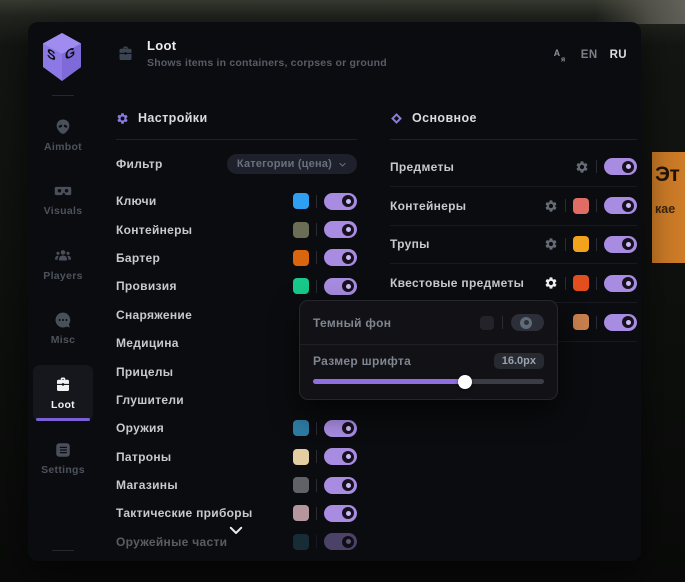 Image resolution: width=685 pixels, height=582 pixels. Describe the element at coordinates (184, 513) in the screenshot. I see `category-label: Тактические приборы` at that location.